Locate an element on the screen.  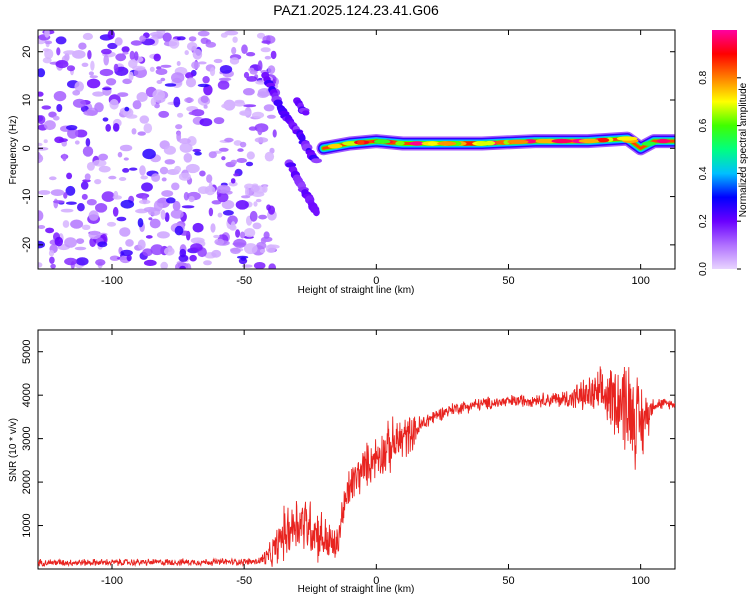
colorbar-label: Normalized spectral amplitude is located at coordinates (743, 149).